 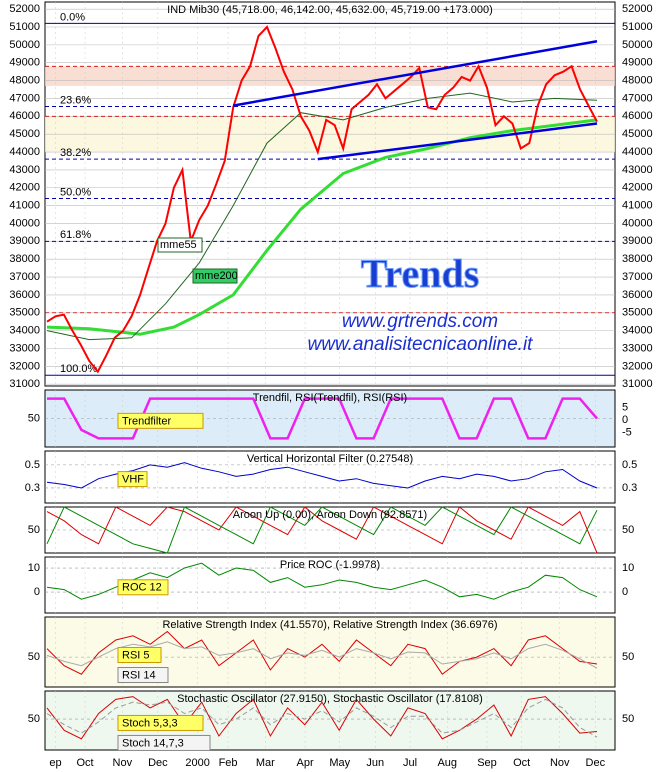 I want to click on y-tick-label: 0, so click(x=37, y=592).